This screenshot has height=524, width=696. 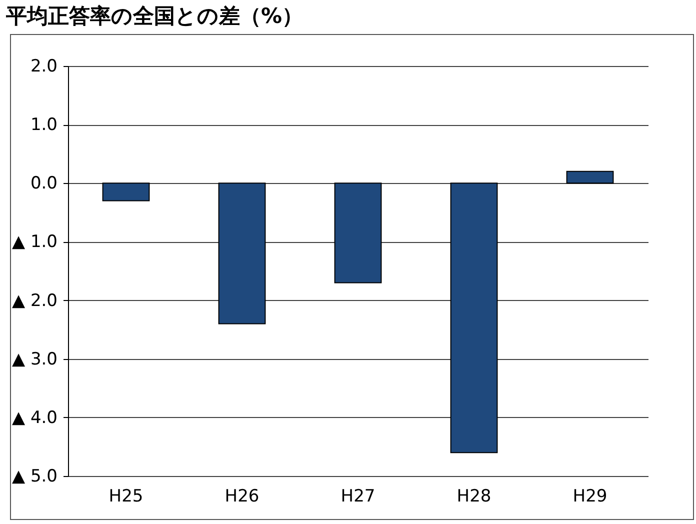 I want to click on x-tick-label: H26, so click(x=242, y=496).